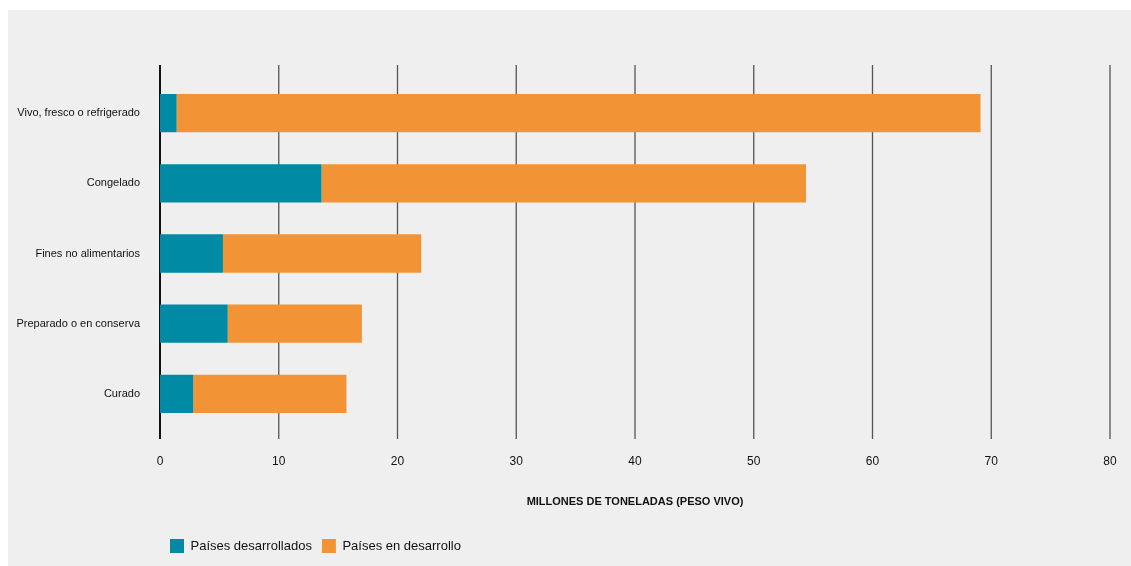  What do you see at coordinates (635, 460) in the screenshot?
I see `x-tick-label: 40` at bounding box center [635, 460].